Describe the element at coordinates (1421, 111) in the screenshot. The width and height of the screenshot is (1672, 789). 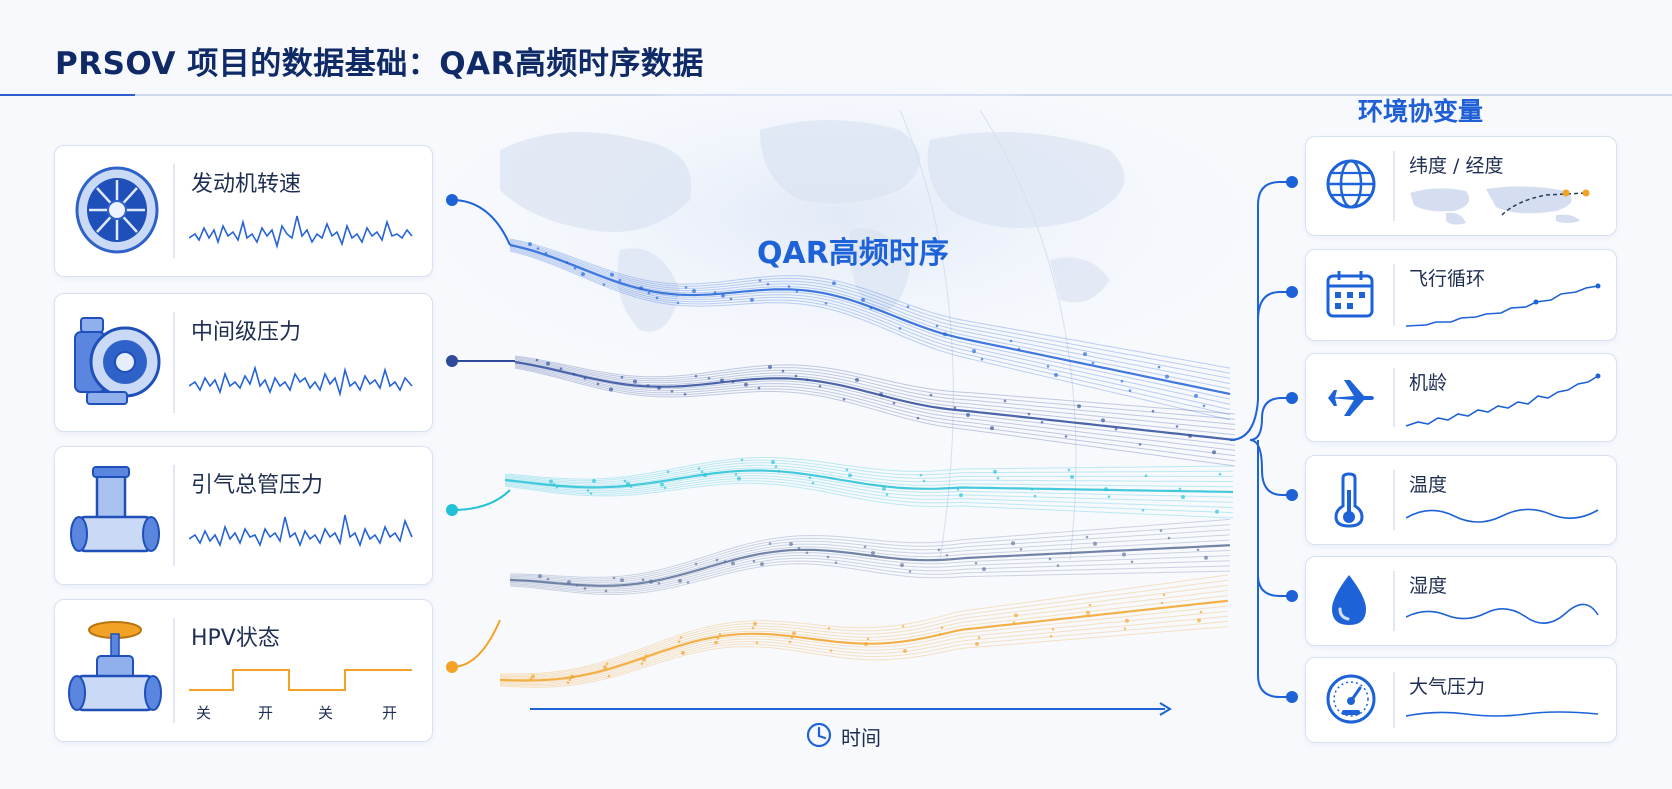
I see `env-covariates-title: 环境协变量` at that location.